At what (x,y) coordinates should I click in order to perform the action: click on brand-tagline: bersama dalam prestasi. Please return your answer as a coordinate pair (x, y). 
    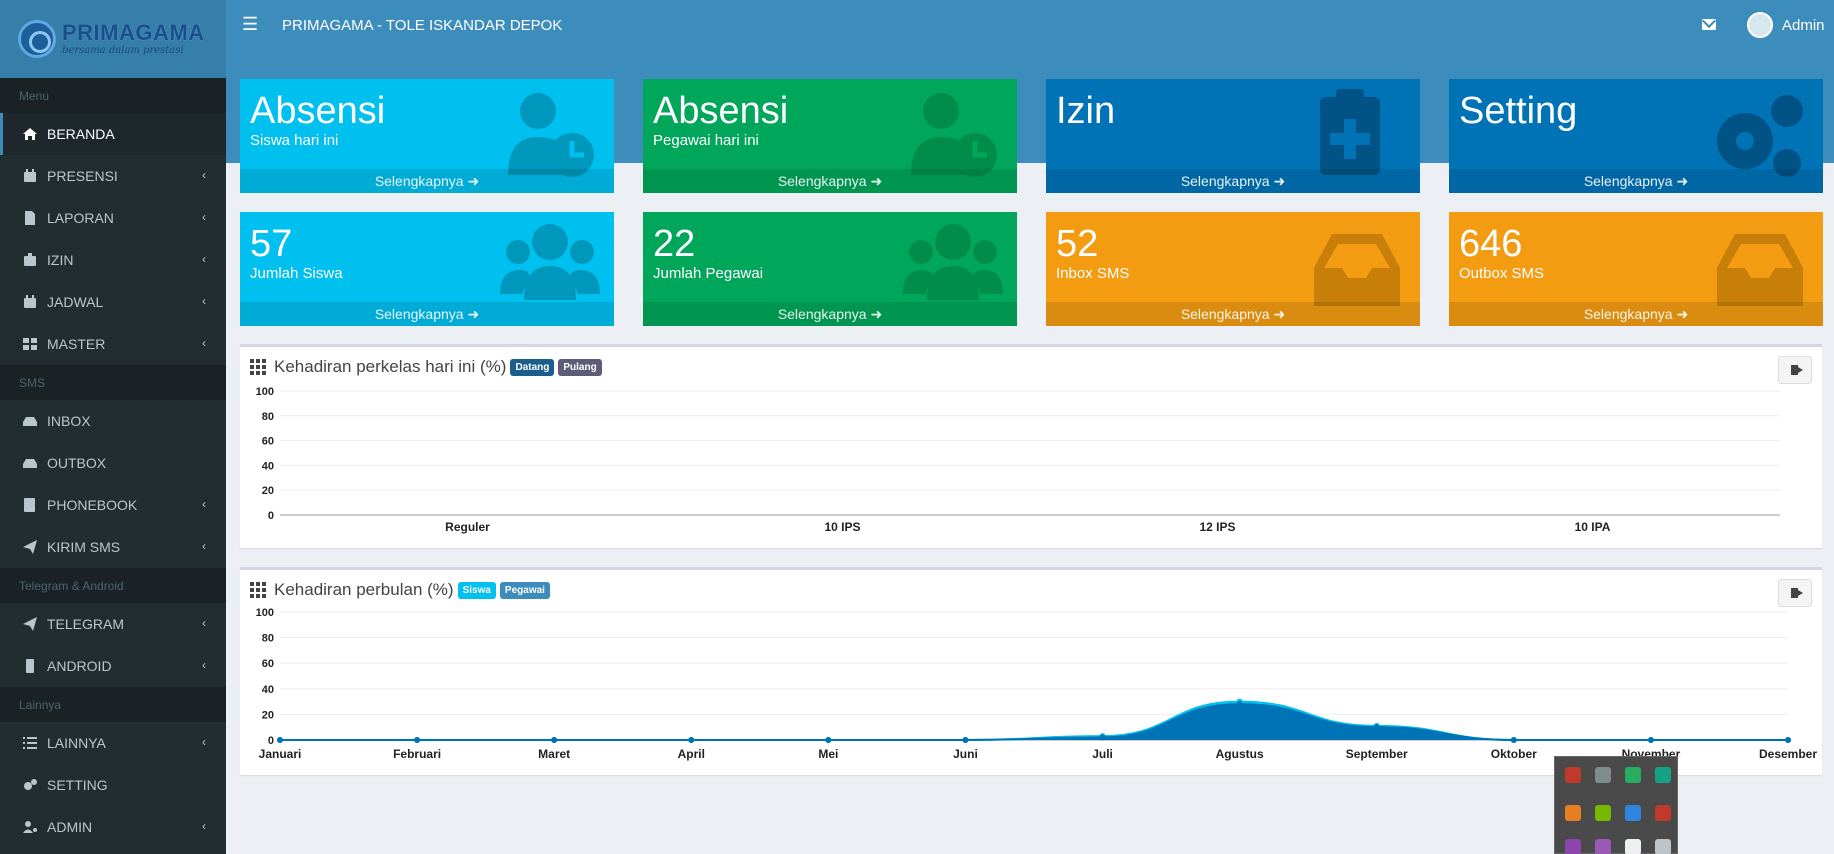
    Looking at the image, I should click on (123, 50).